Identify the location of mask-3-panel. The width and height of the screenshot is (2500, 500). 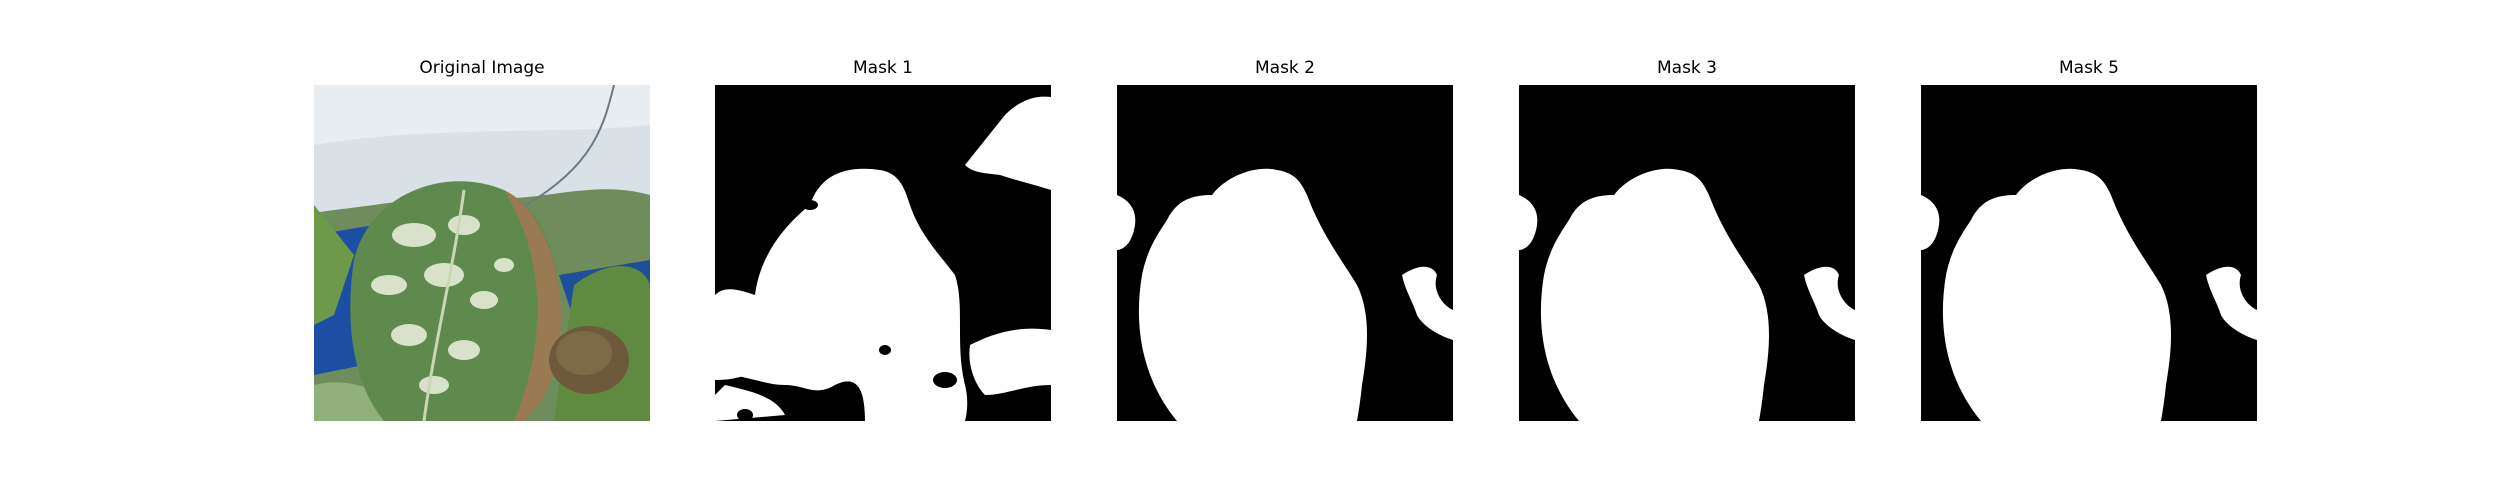
(1687, 253).